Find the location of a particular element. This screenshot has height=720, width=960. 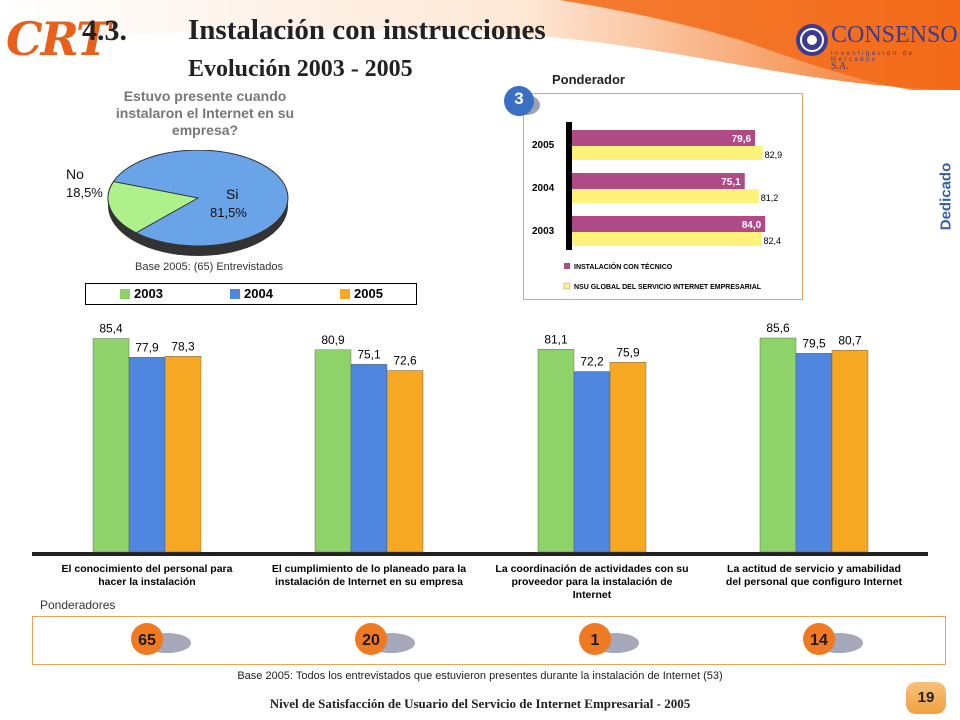

bar-label-2003: 80,9 is located at coordinates (333, 340).